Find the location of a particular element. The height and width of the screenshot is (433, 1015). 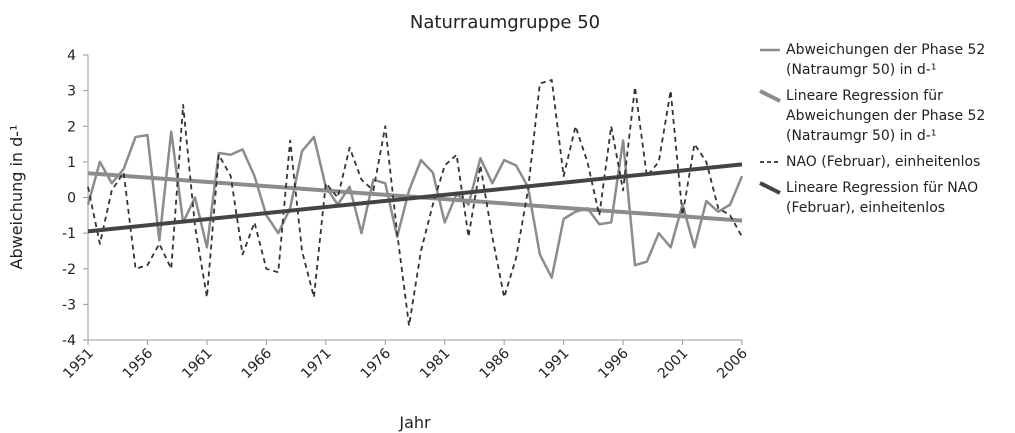

series-line is located at coordinates (415, 198).